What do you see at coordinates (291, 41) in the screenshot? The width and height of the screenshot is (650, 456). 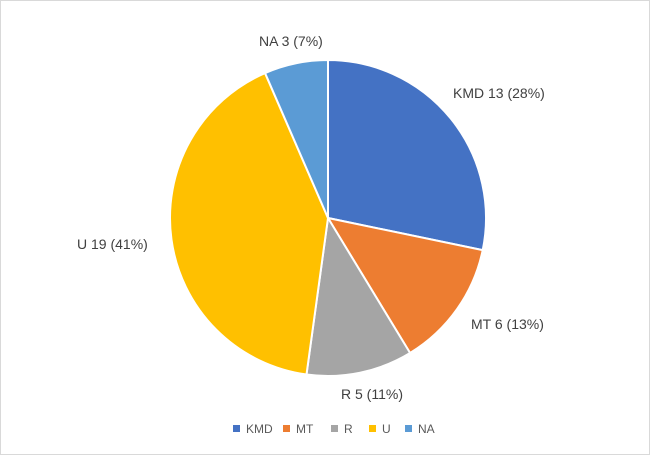 I see `data-label-na: NA 3 (7%)` at bounding box center [291, 41].